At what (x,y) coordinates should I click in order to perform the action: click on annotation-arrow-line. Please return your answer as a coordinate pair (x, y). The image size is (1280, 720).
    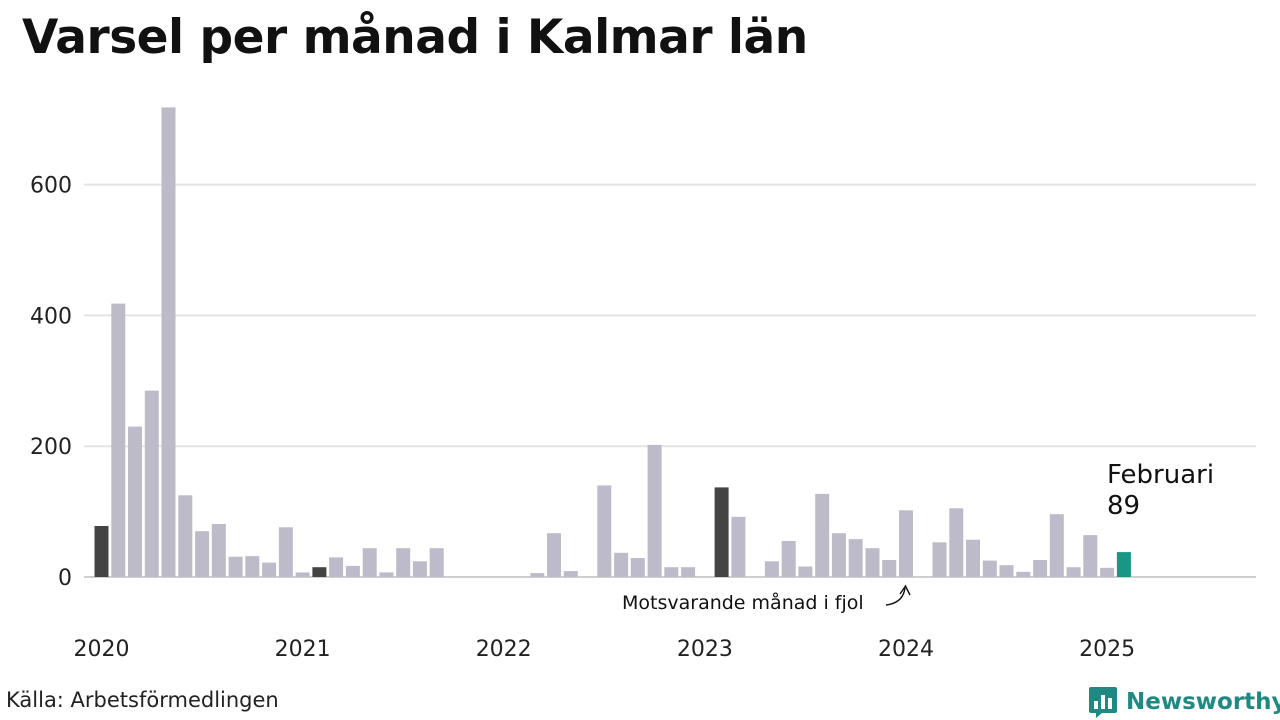
    Looking at the image, I should click on (895, 596).